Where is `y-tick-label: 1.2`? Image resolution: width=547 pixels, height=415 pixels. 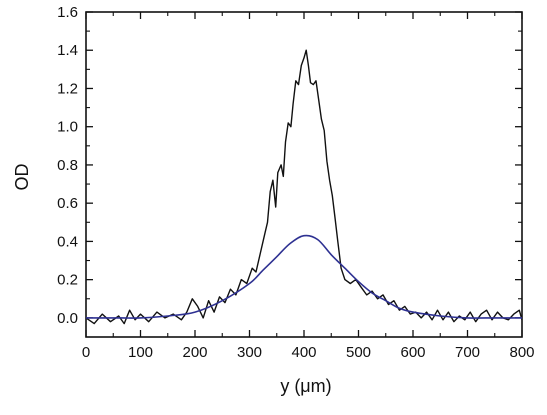 y-tick-label: 1.2 is located at coordinates (67, 88).